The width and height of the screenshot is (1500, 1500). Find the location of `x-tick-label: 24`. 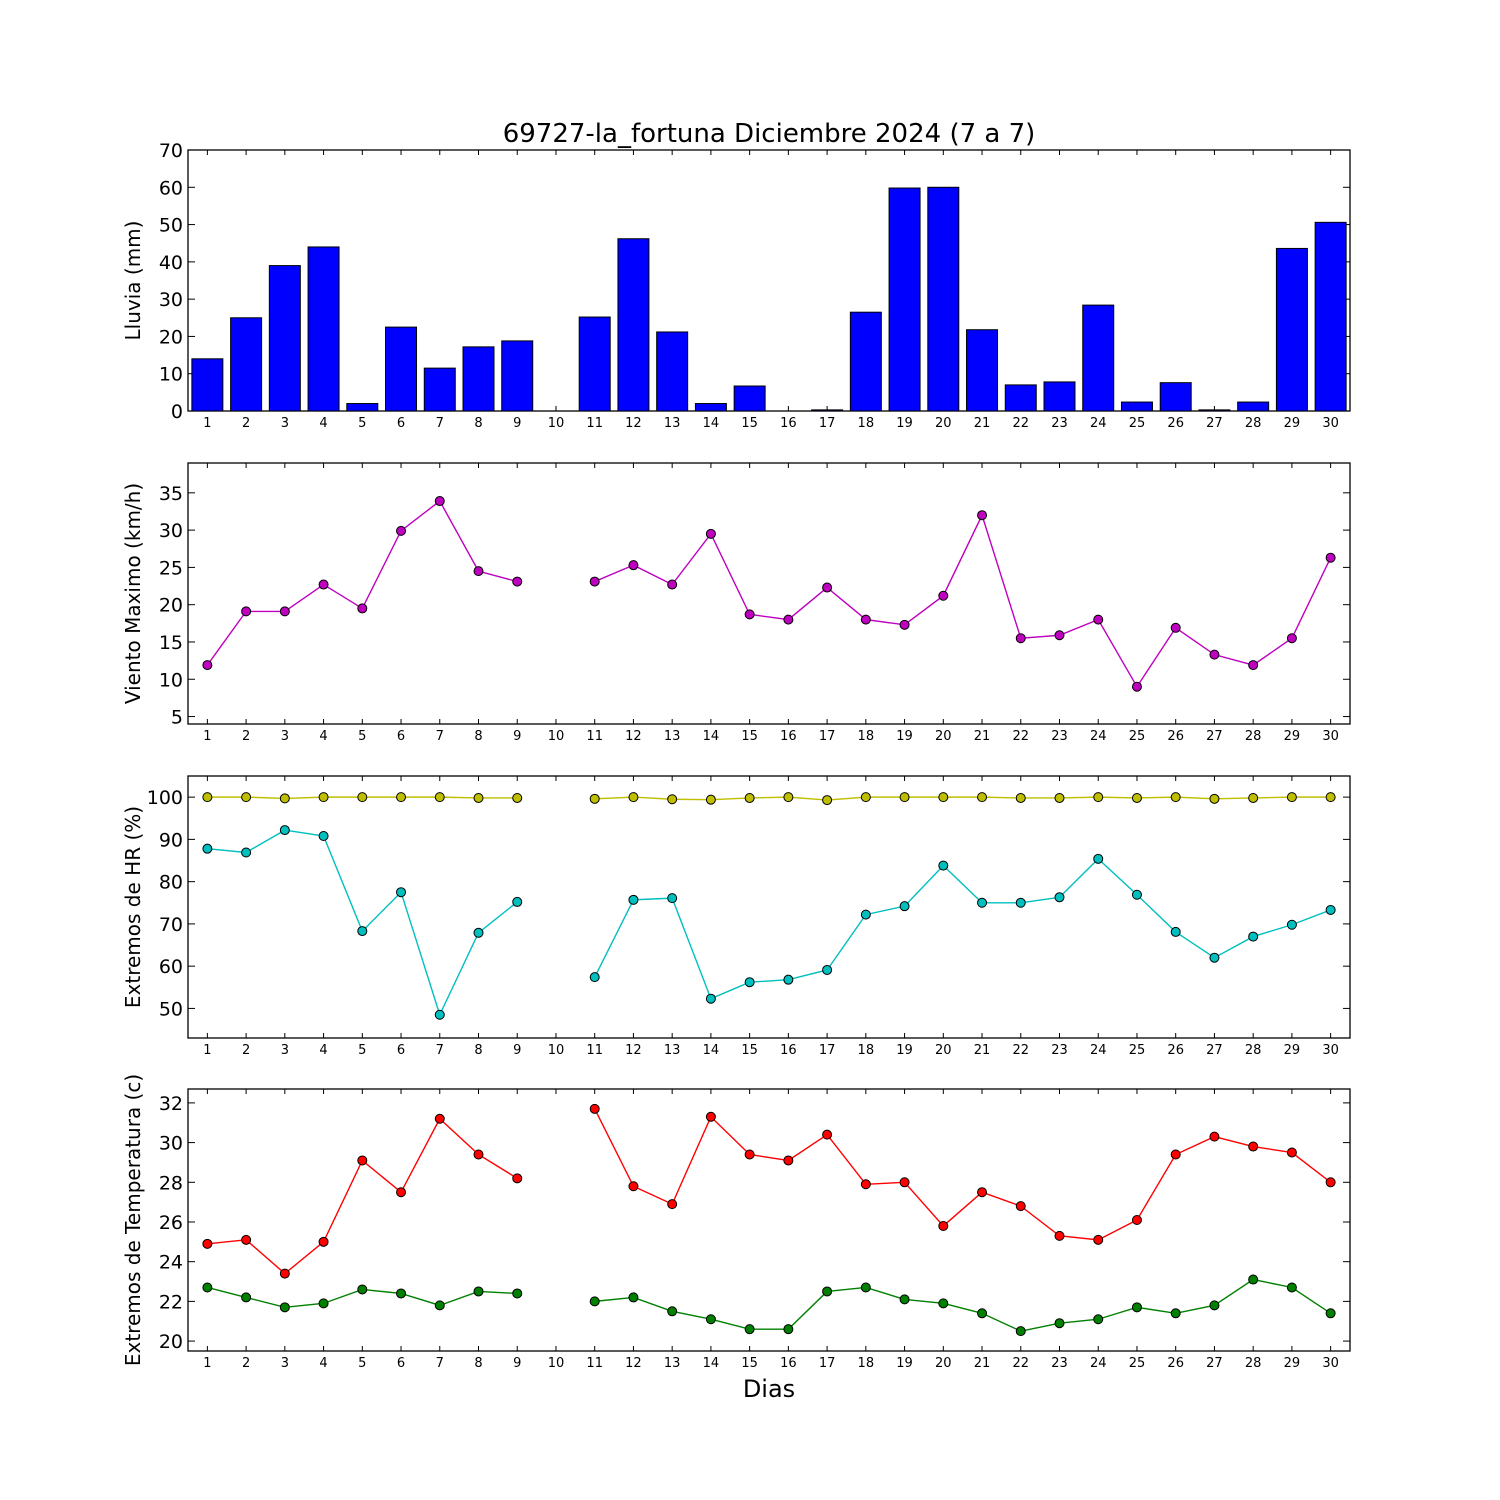

x-tick-label: 24 is located at coordinates (1098, 736).